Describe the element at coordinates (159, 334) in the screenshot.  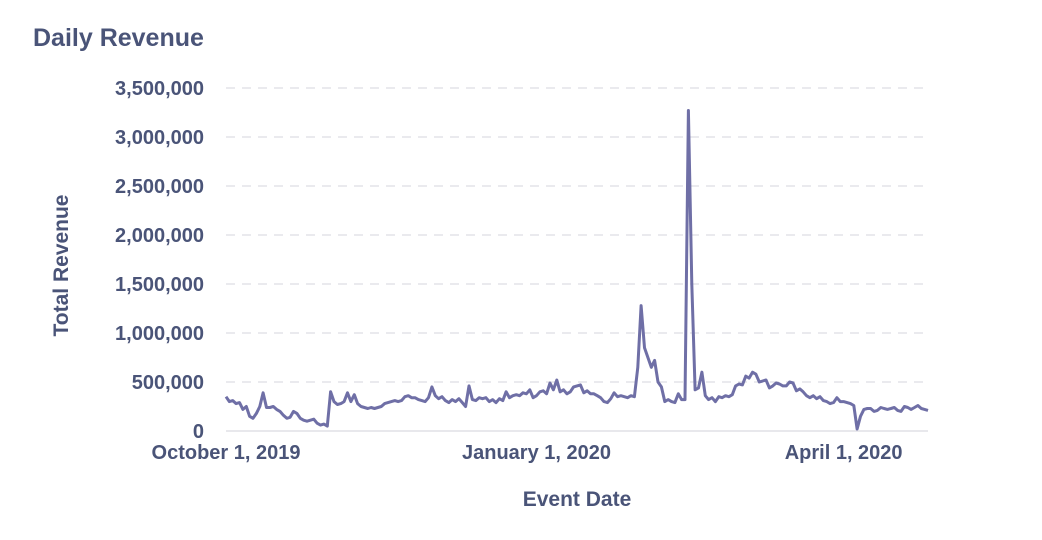
I see `y-tick-label: 1,000,000` at that location.